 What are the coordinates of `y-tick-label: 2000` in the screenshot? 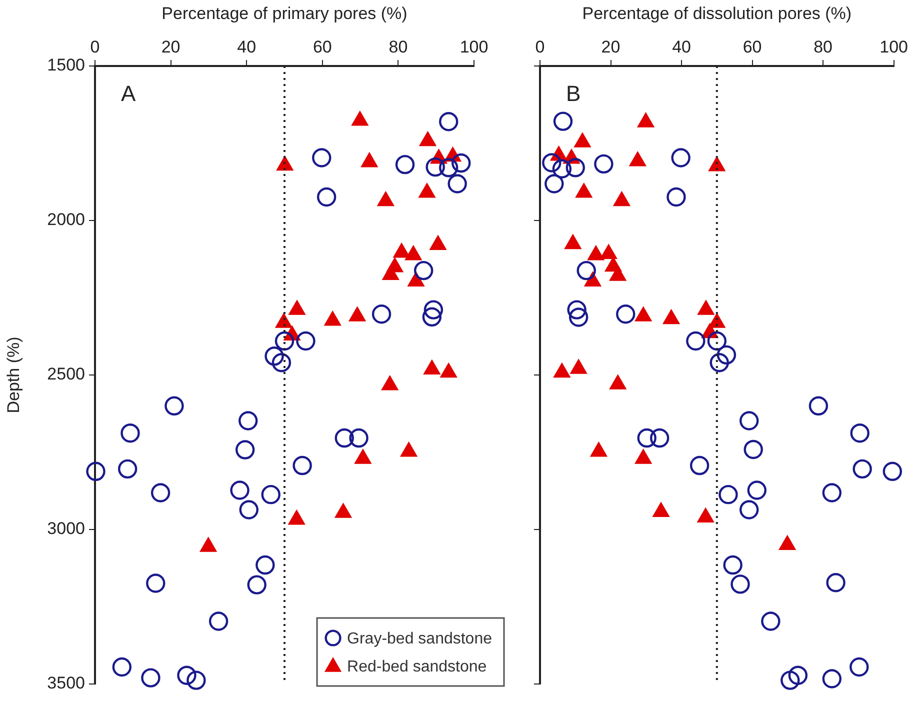 It's located at (66, 220).